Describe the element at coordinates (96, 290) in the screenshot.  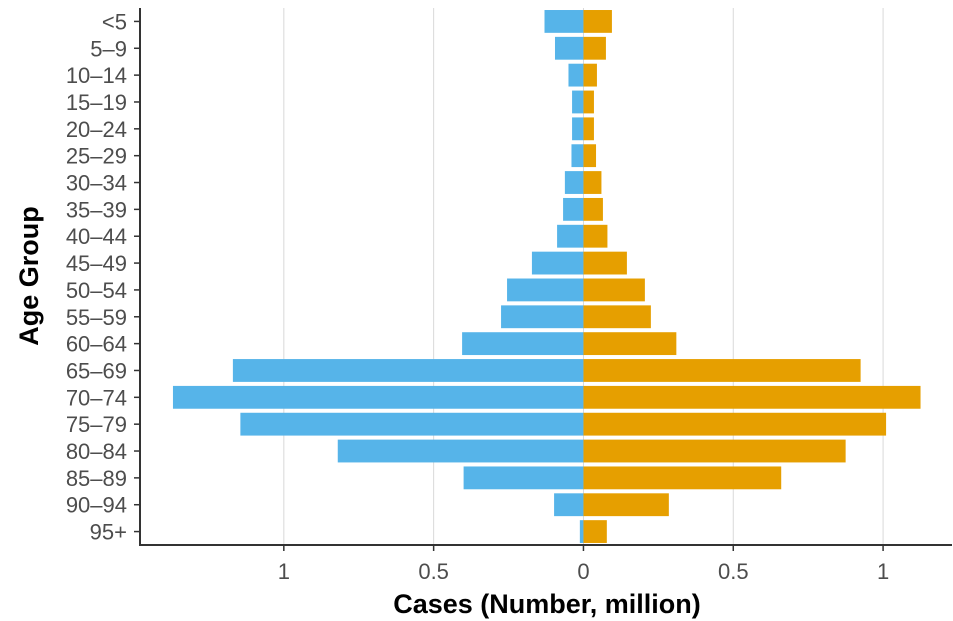
I see `y-tick-label: 50–54` at that location.